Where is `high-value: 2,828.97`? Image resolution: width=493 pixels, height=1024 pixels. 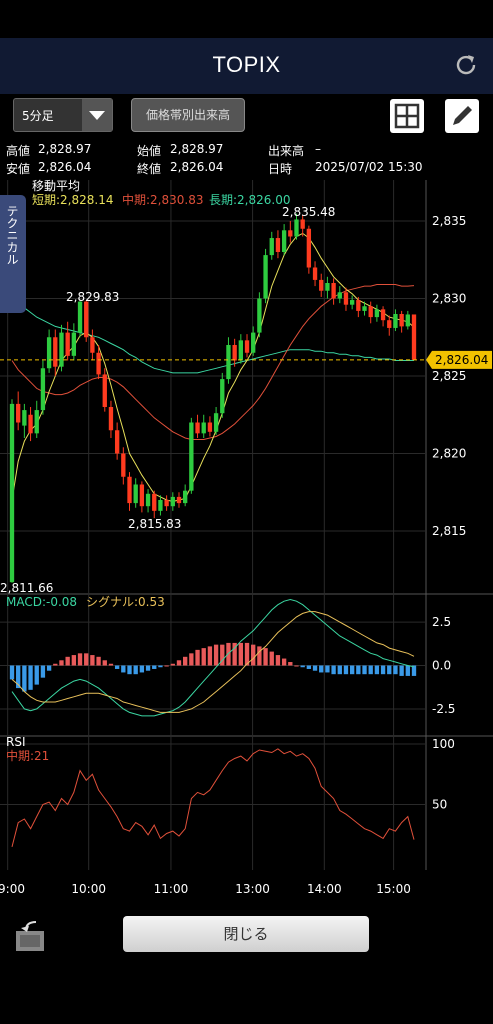 high-value: 2,828.97 is located at coordinates (65, 149).